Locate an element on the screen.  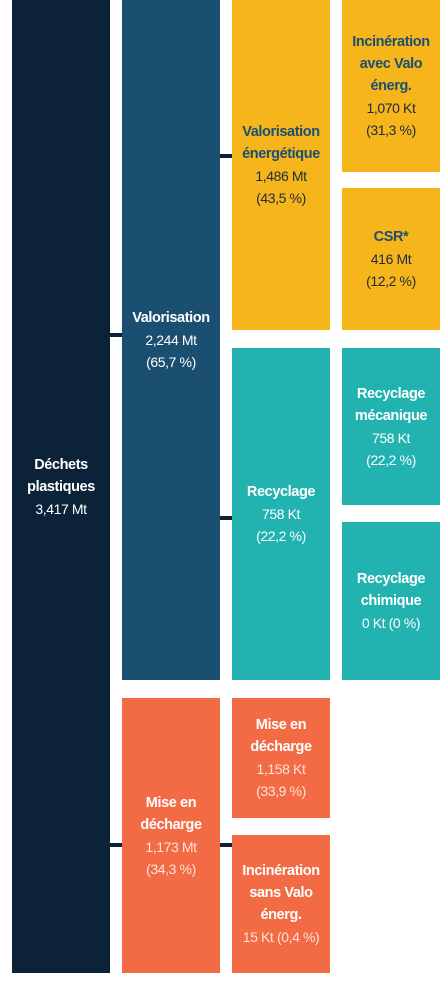
node-share: (12,2 %) is located at coordinates (391, 281).